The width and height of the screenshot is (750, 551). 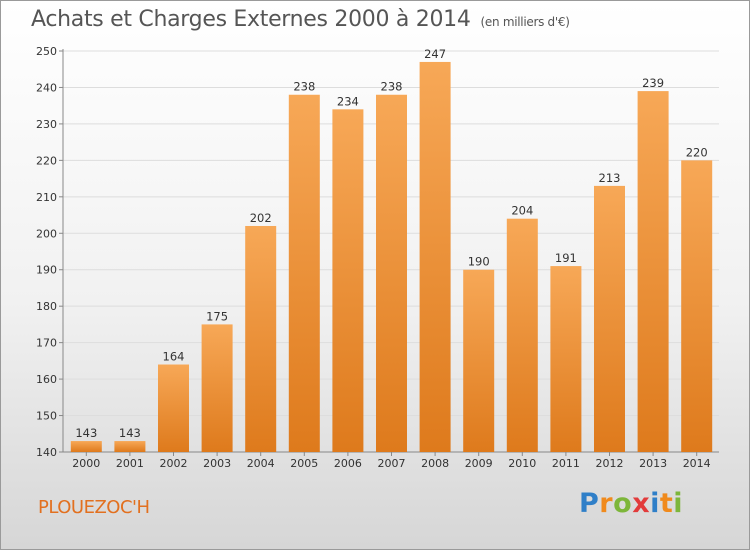 I want to click on y-tick-label: 200, so click(x=46, y=233).